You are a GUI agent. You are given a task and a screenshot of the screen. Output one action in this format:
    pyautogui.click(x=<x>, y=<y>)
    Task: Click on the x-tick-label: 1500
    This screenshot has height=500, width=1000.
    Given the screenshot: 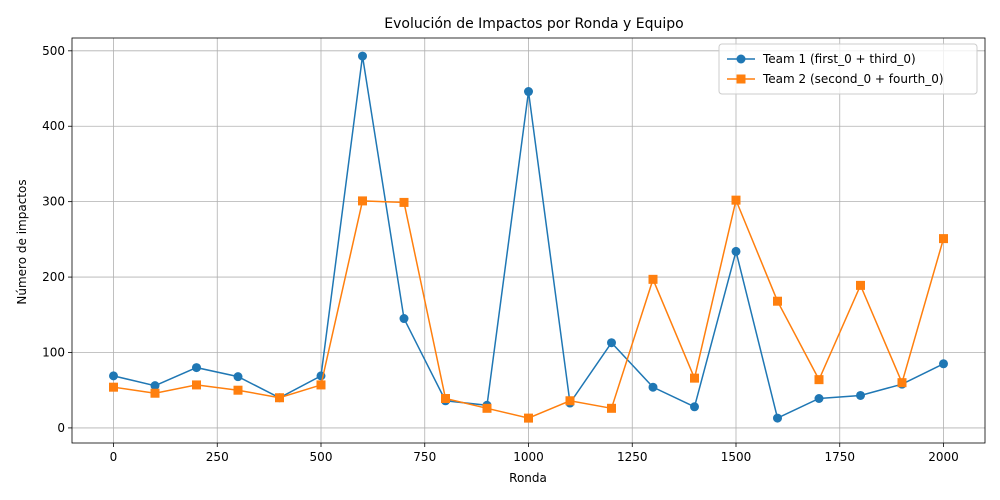 What is the action you would take?
    pyautogui.click(x=736, y=457)
    